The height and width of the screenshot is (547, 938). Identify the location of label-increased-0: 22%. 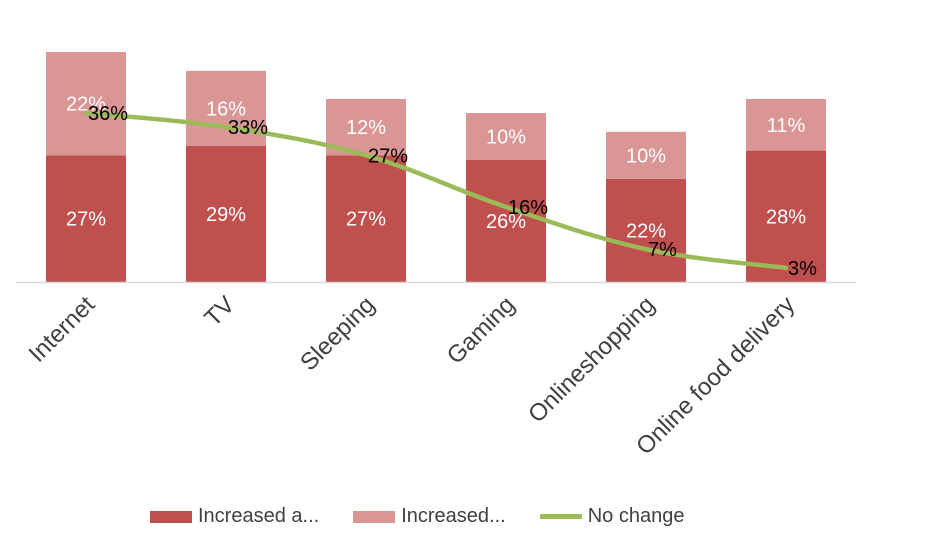
(86, 105).